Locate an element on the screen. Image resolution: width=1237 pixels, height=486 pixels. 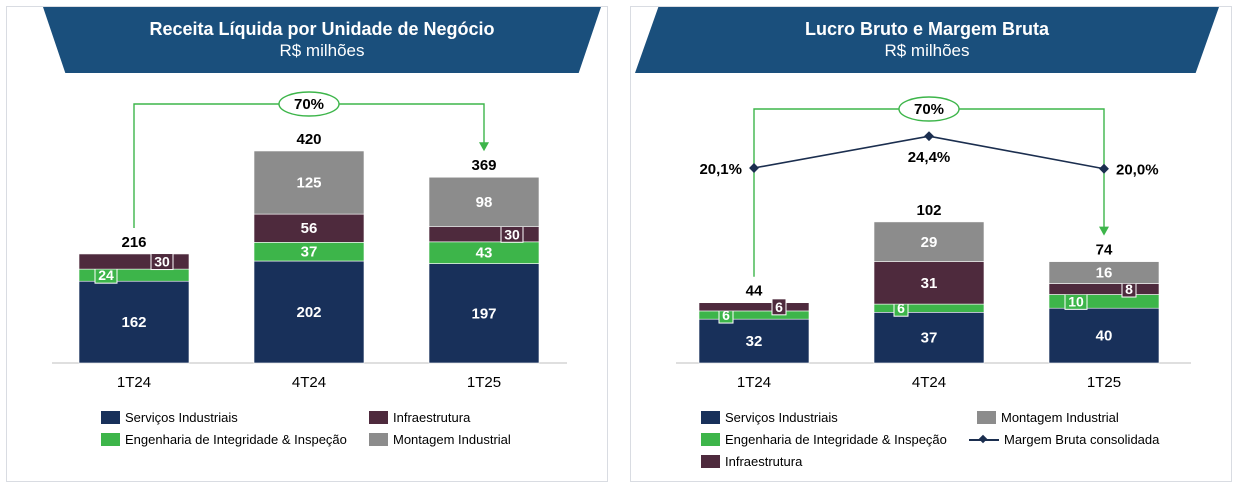
gross-profit-chart-subtitle: R$ milhões is located at coordinates (927, 50).